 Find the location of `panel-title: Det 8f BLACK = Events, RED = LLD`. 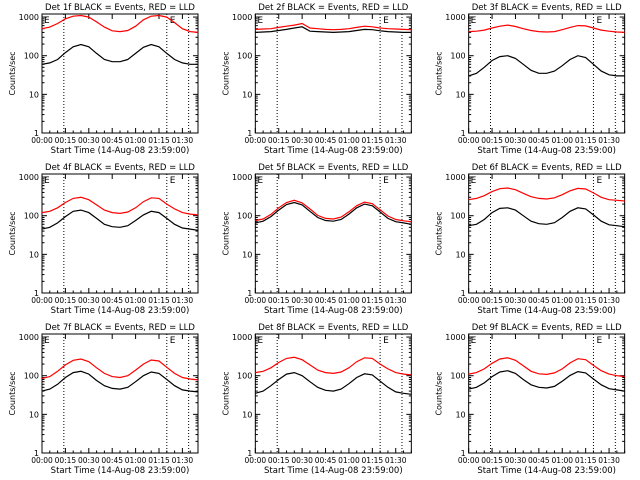

panel-title: Det 8f BLACK = Events, RED = LLD is located at coordinates (333, 328).